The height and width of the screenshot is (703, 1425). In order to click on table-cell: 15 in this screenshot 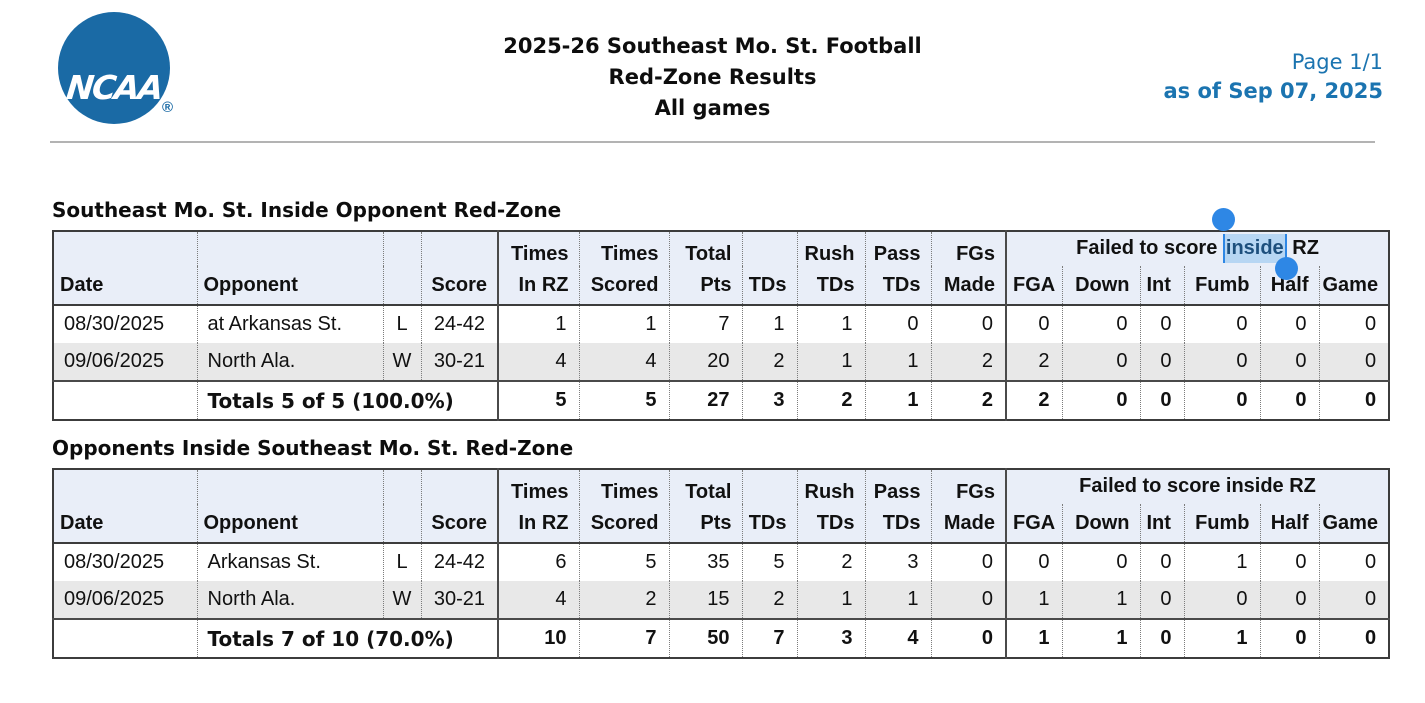, I will do `click(705, 600)`.